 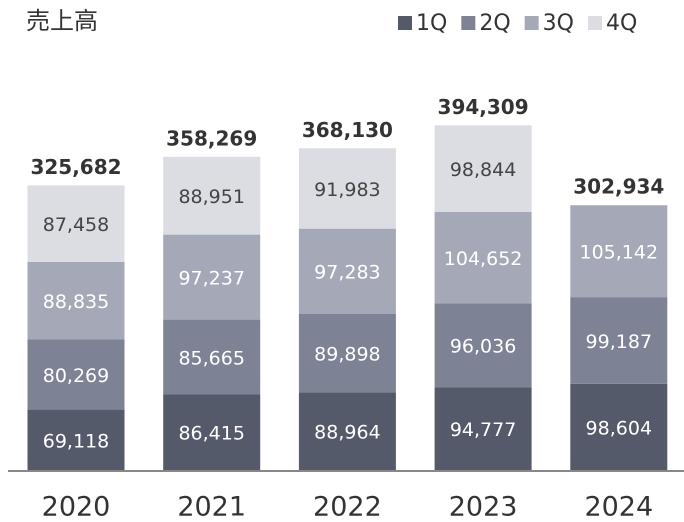 I want to click on total-label: 302,934, so click(x=618, y=187).